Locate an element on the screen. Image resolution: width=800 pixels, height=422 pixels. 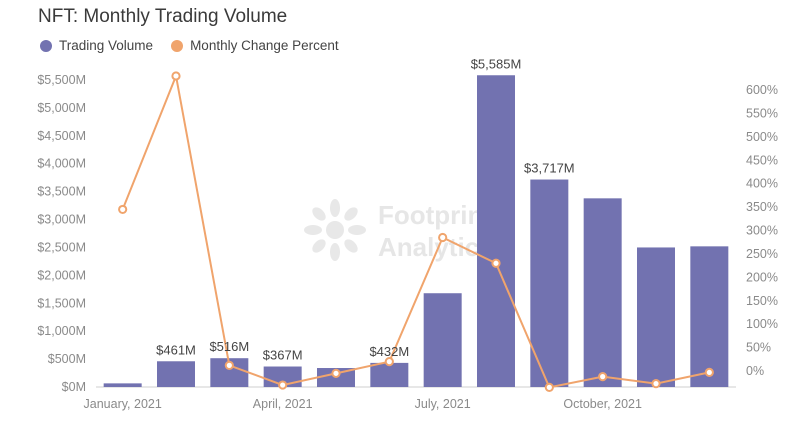
y-right-tick-label: 100% is located at coordinates (762, 324).